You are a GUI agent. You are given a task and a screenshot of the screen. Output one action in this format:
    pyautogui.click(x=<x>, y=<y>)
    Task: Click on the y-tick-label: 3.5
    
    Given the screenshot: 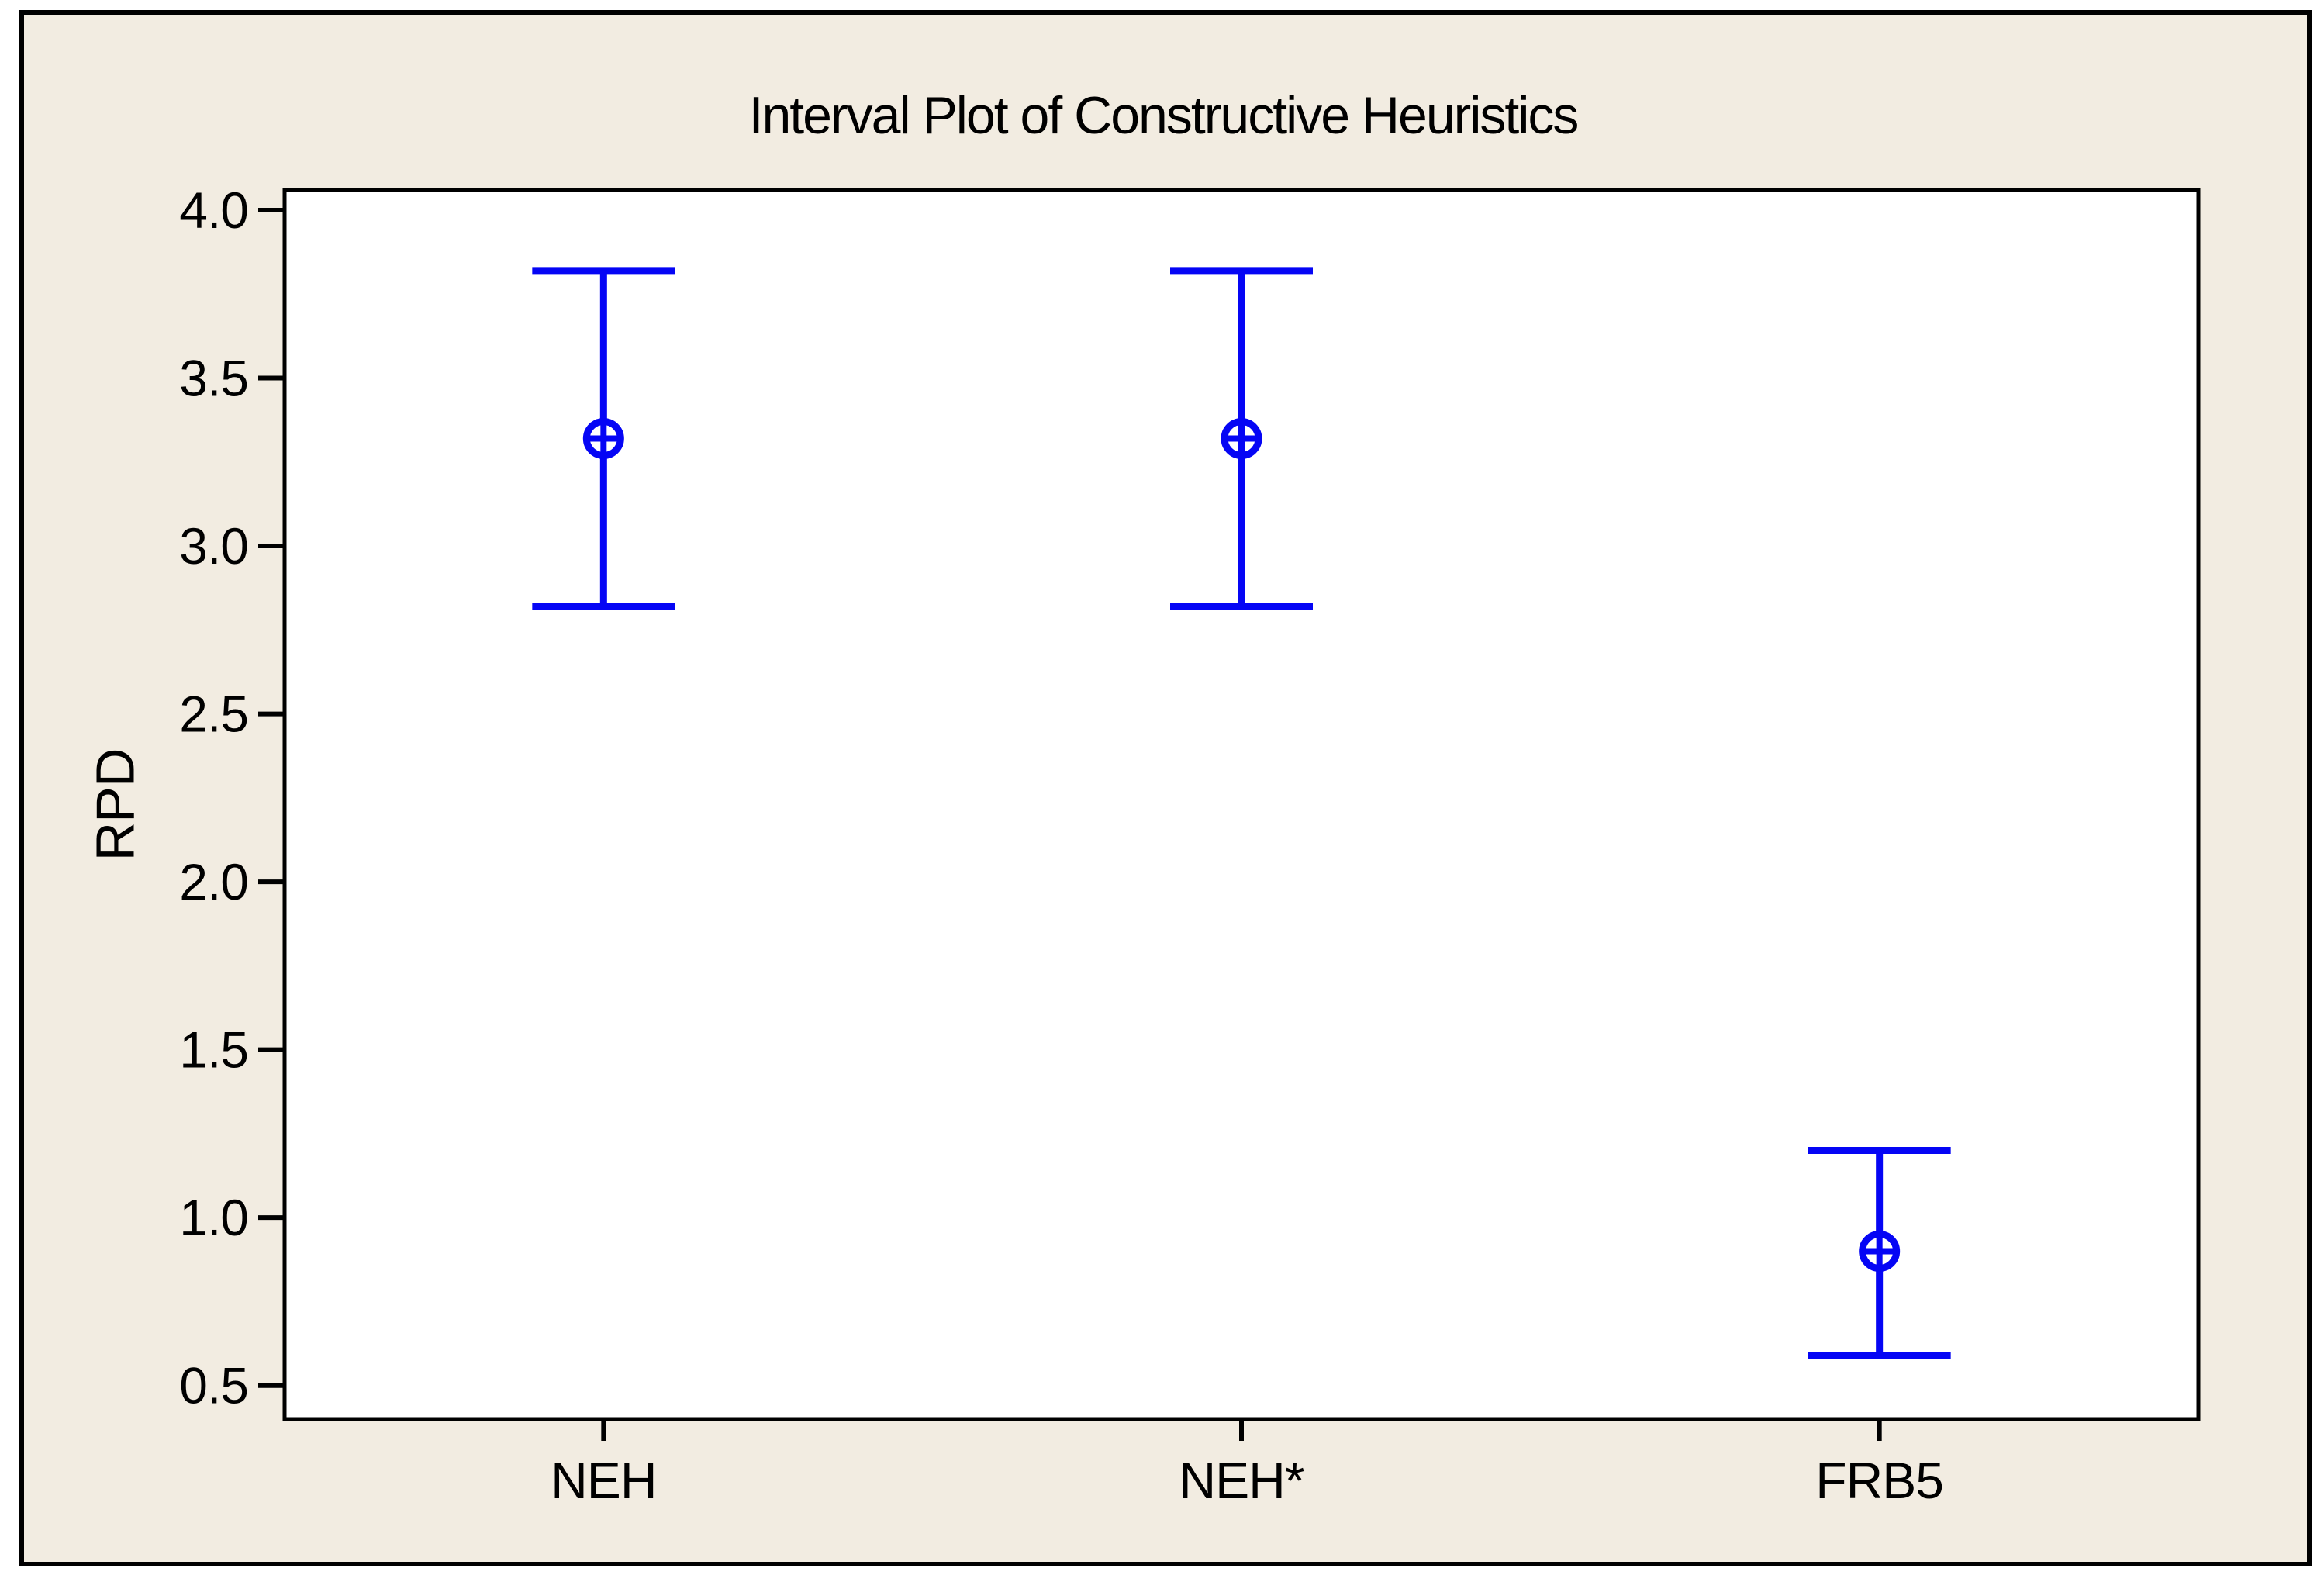 What is the action you would take?
    pyautogui.click(x=213, y=378)
    